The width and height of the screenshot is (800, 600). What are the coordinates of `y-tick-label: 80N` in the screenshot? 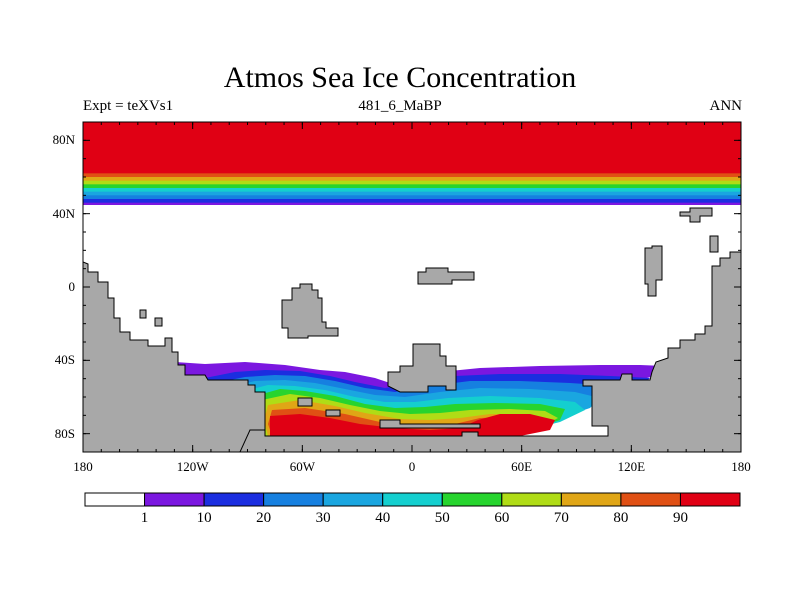 It's located at (63, 140).